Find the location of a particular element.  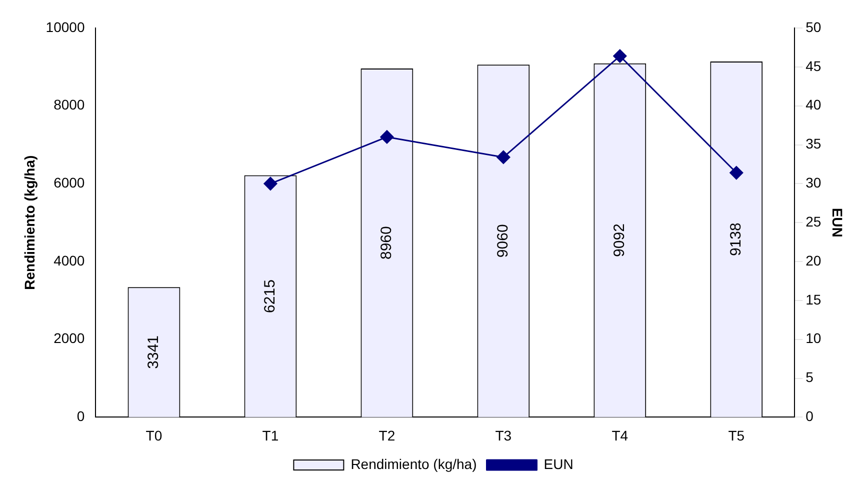

y2-tick-label: 20 is located at coordinates (814, 260).